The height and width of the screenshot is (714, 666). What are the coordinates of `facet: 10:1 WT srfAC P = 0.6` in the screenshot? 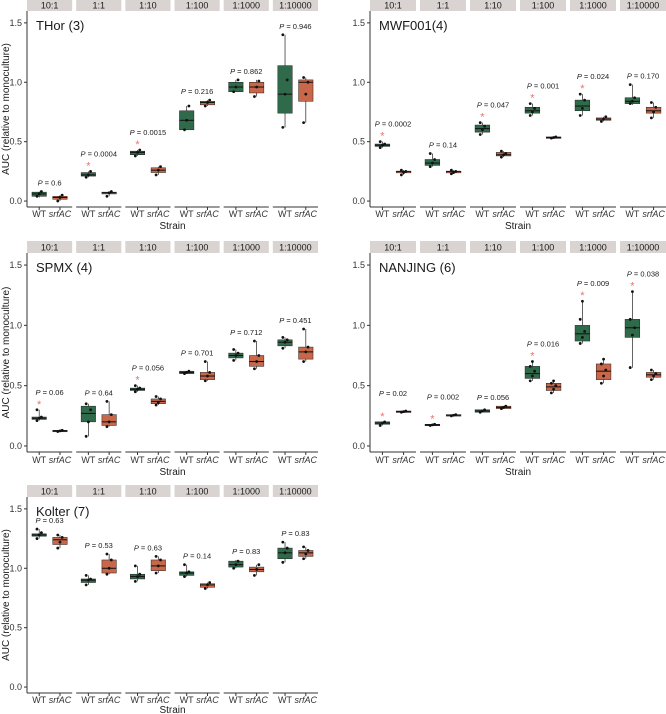 It's located at (50, 109).